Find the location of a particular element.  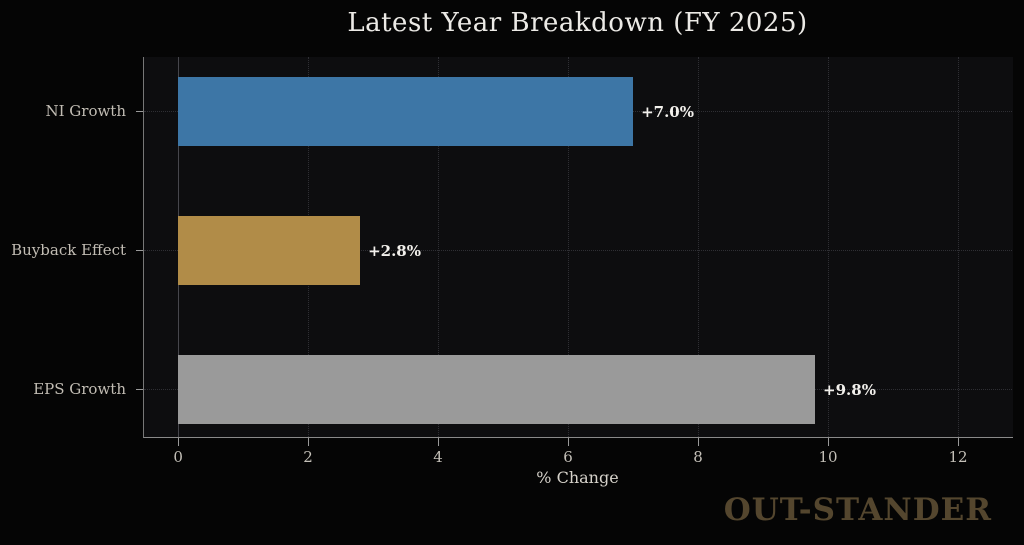

x-tick-label: 0 is located at coordinates (178, 457).